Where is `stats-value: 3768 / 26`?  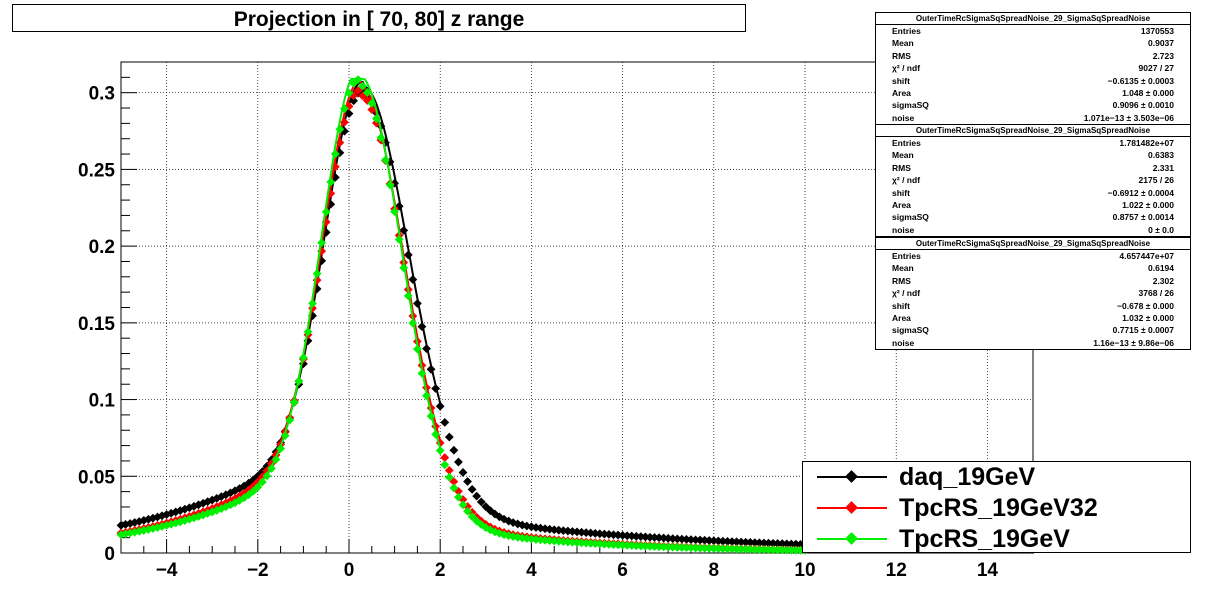 stats-value: 3768 / 26 is located at coordinates (1156, 293).